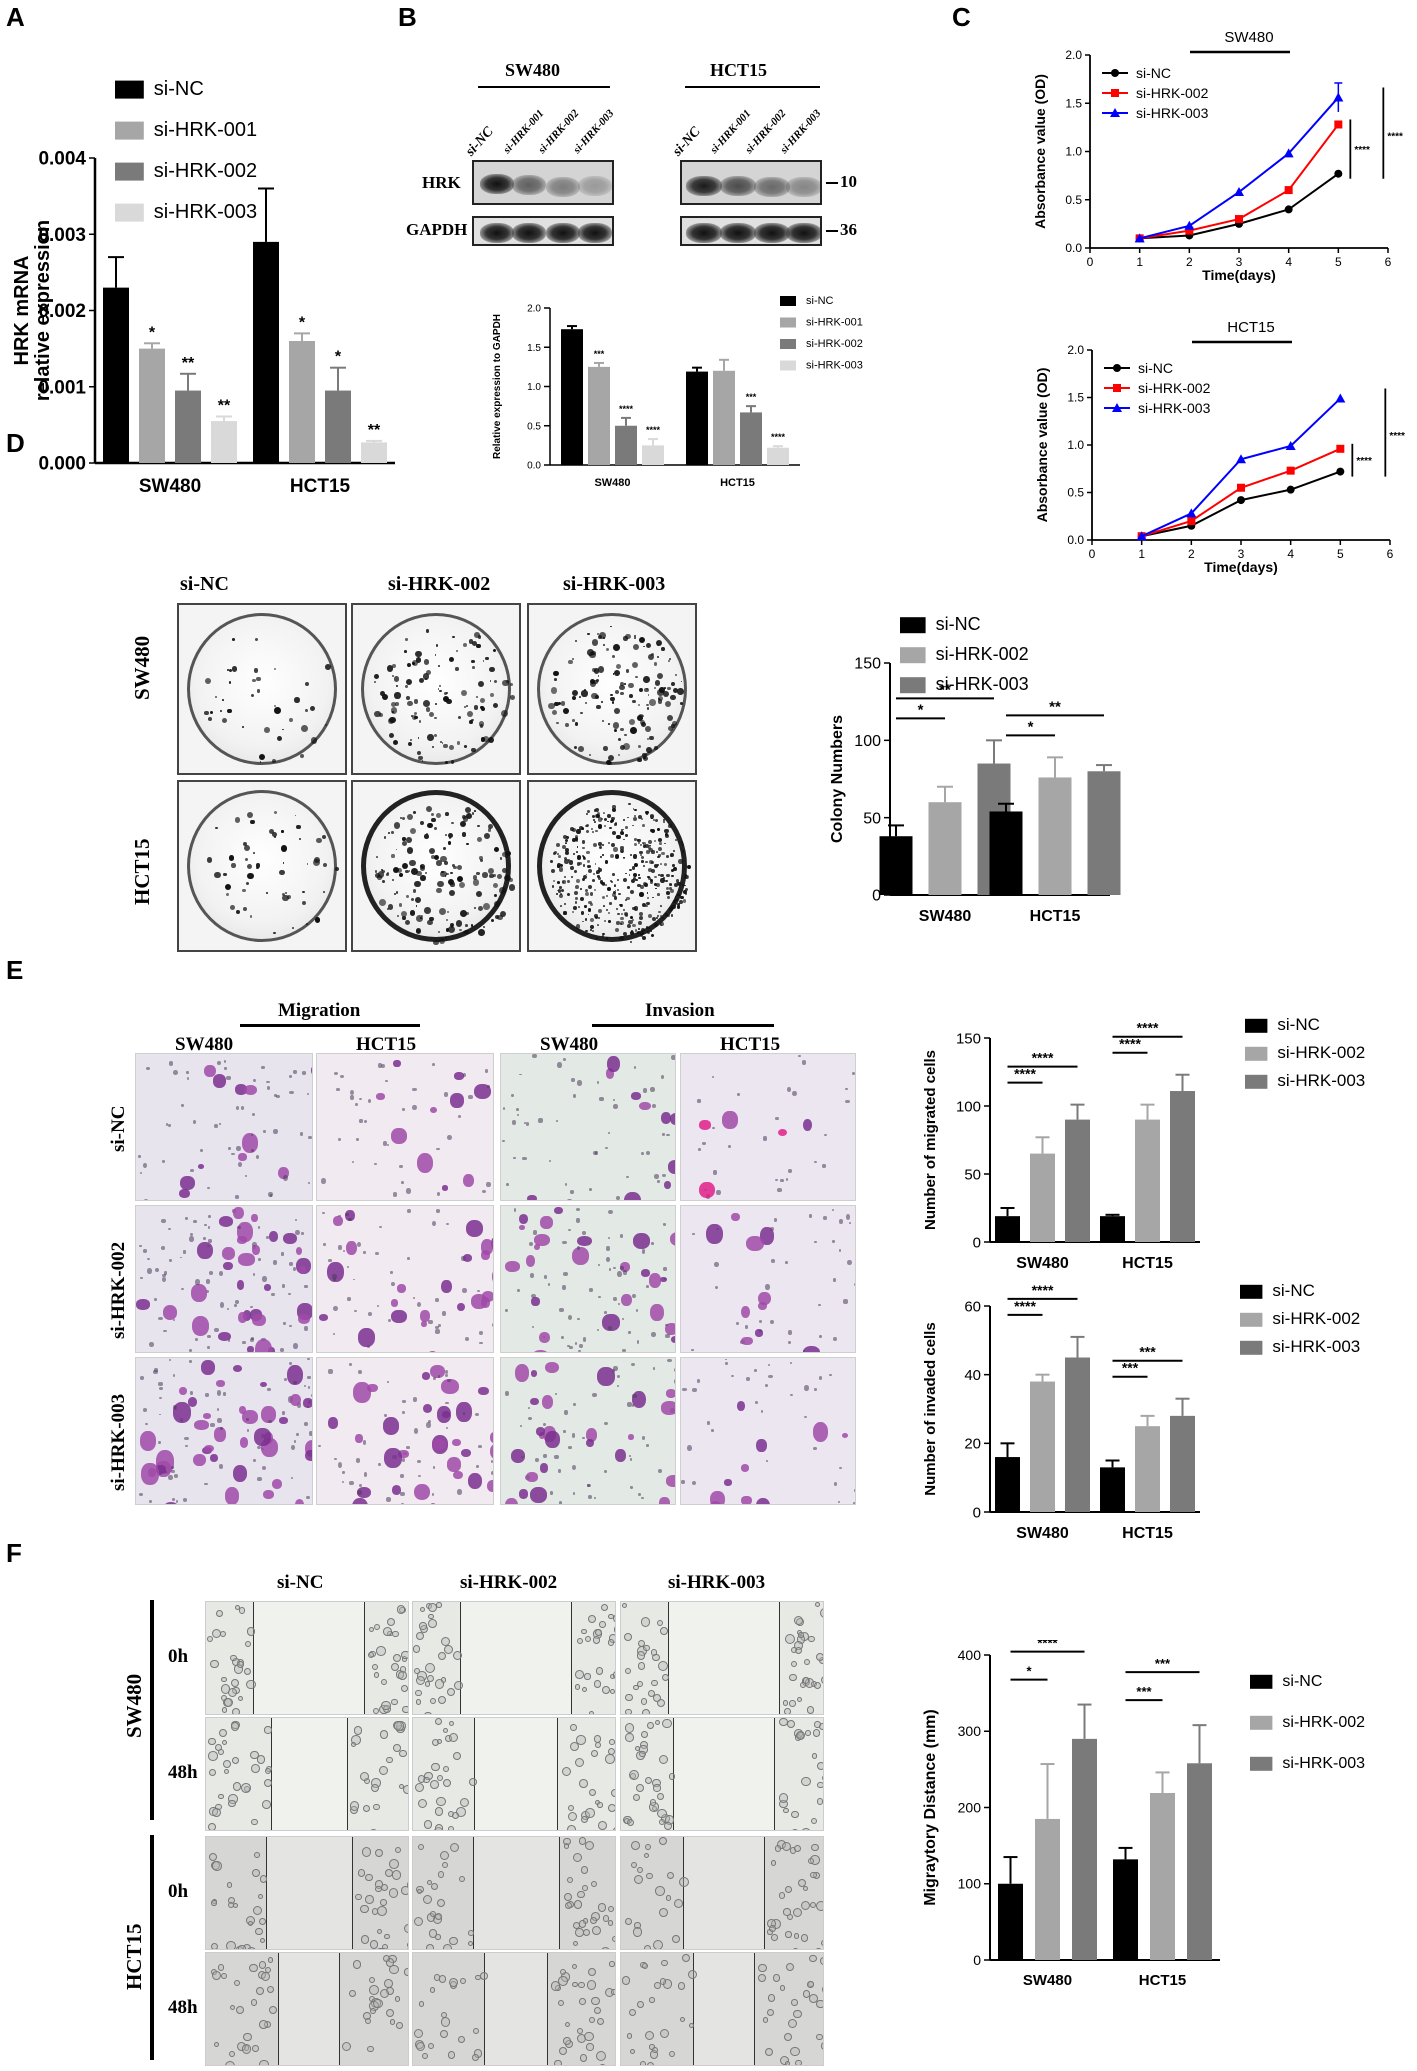 The image size is (1417, 2071). Describe the element at coordinates (569, 1044) in the screenshot. I see `micro-col-label: SW480` at that location.